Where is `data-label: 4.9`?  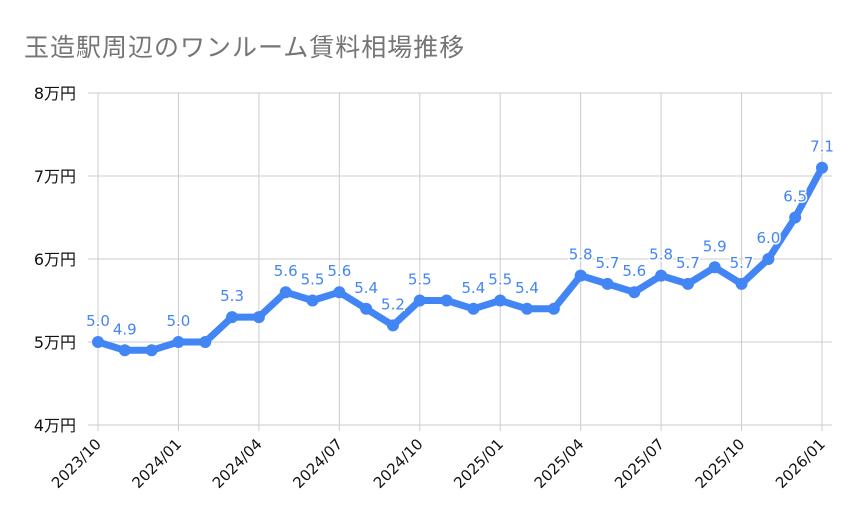 data-label: 4.9 is located at coordinates (125, 329).